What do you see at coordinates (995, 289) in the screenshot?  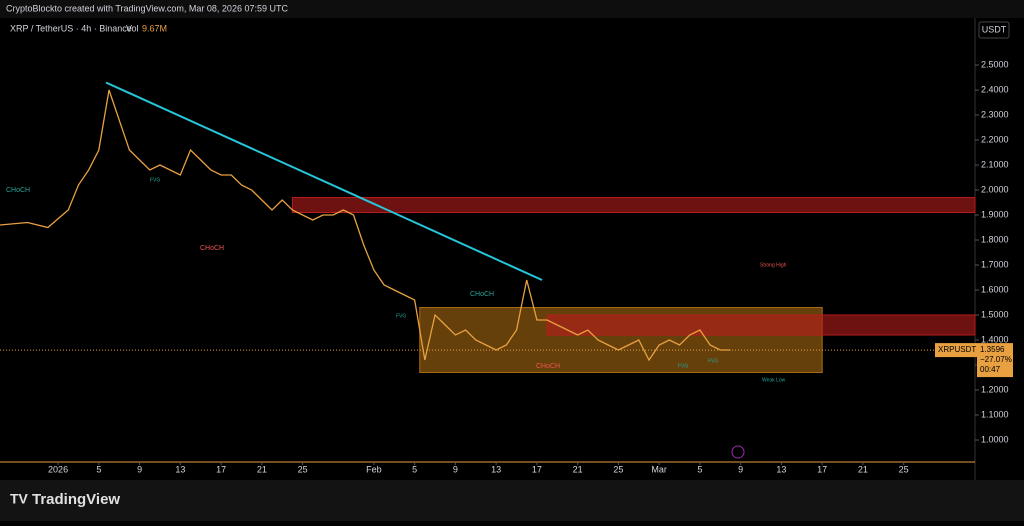 I see `y-tick-label: 1.6000` at bounding box center [995, 289].